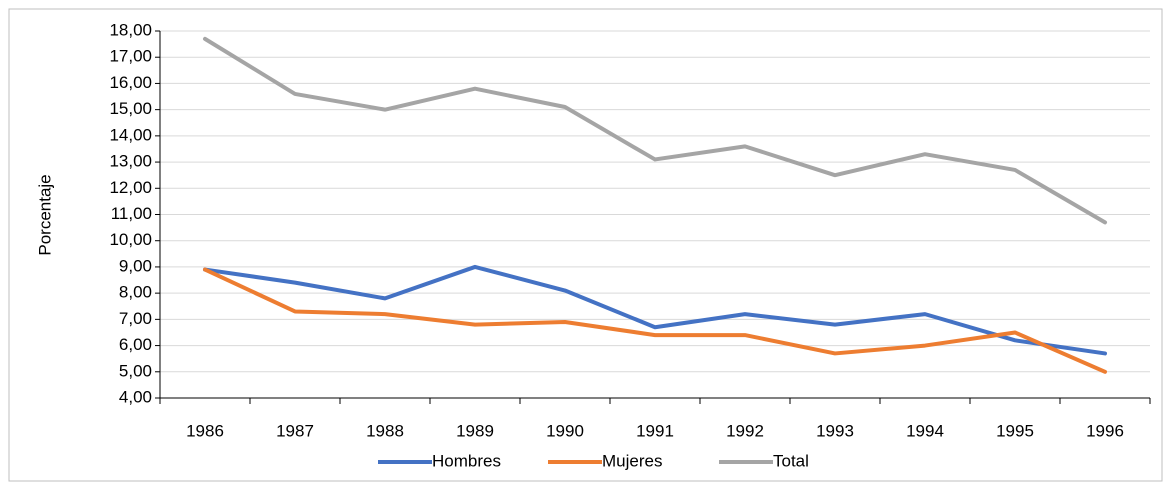 The height and width of the screenshot is (487, 1172). What do you see at coordinates (130, 82) in the screenshot?
I see `y-tick-label: 16,00` at bounding box center [130, 82].